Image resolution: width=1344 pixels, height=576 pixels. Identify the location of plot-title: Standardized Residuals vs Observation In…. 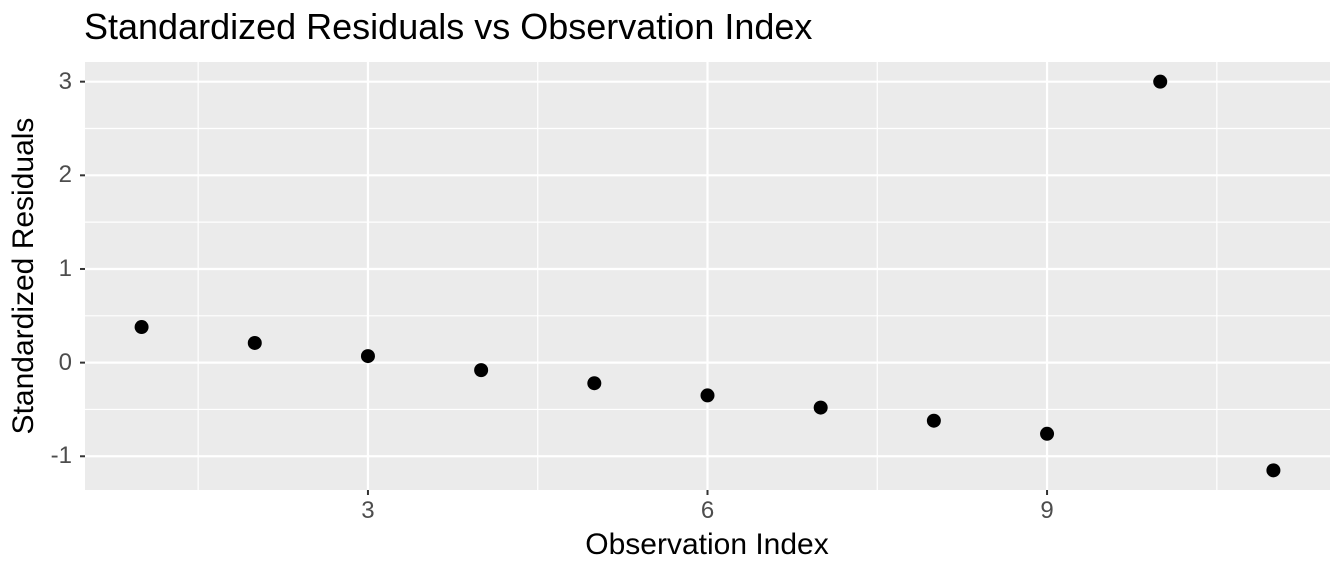
(448, 26).